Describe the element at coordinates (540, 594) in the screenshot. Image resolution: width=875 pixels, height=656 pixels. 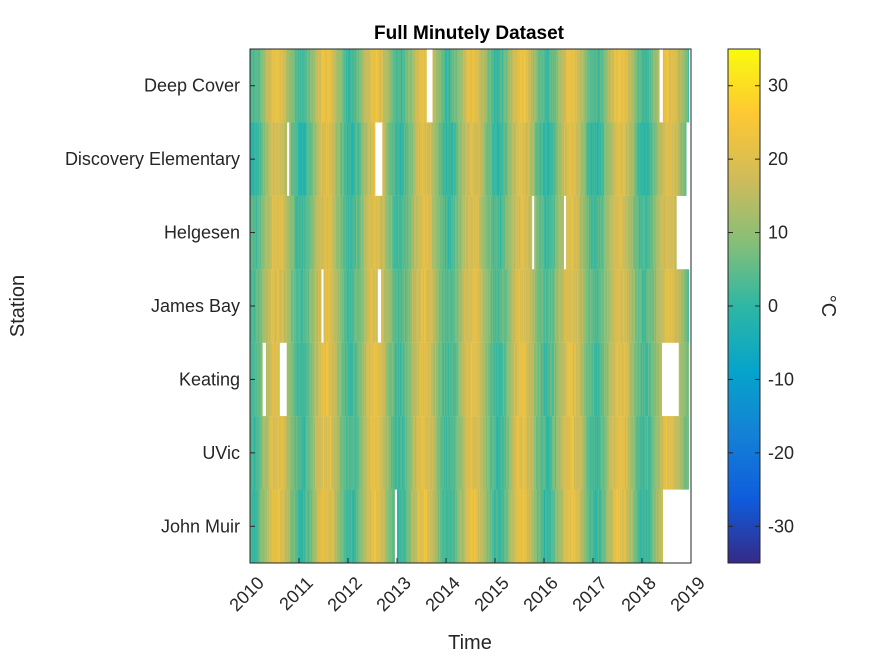
I see `x-tick-label: 2016` at that location.